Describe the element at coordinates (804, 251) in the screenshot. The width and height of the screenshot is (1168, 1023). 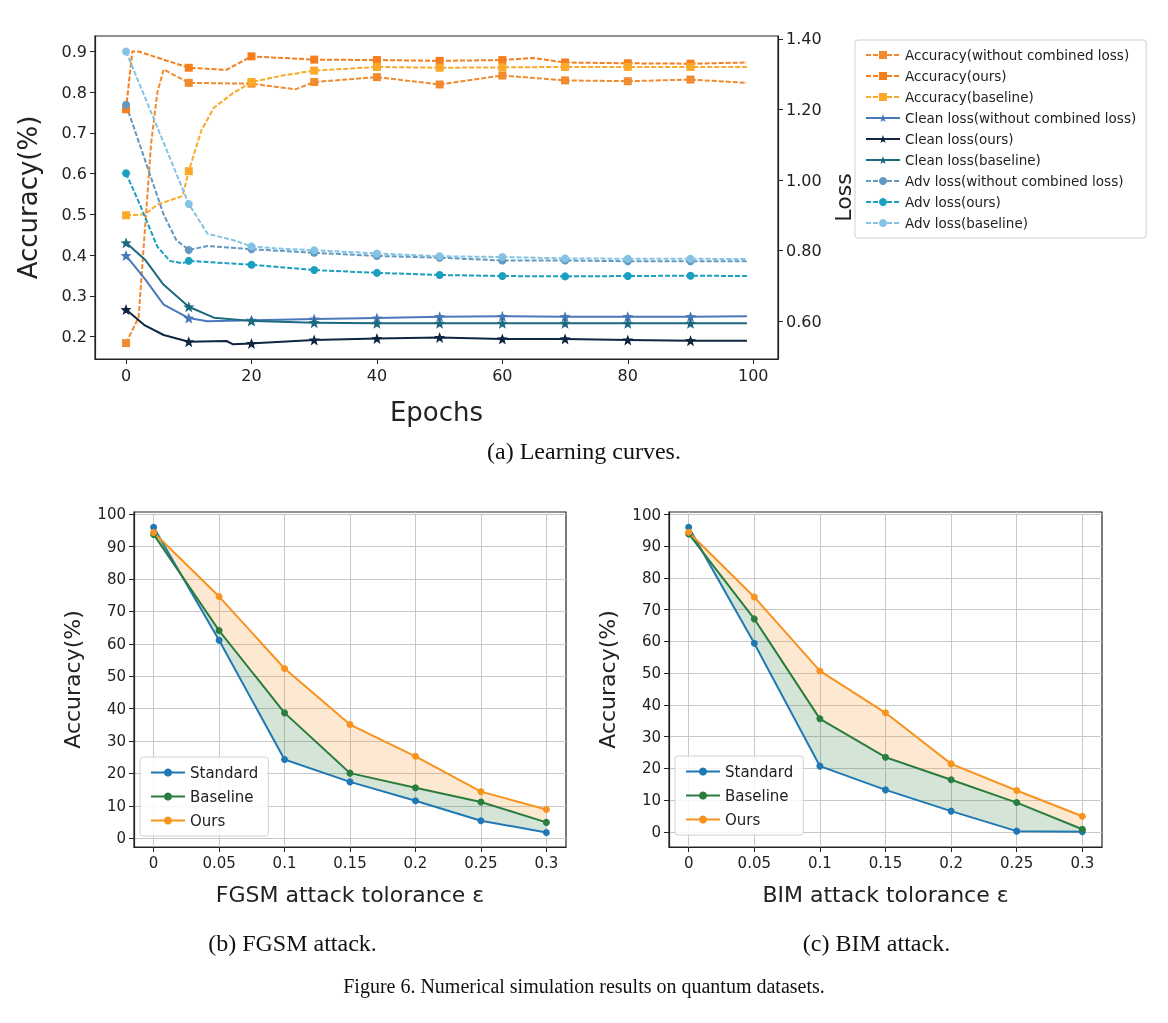
I see `y2-tick-label: 0.80` at that location.